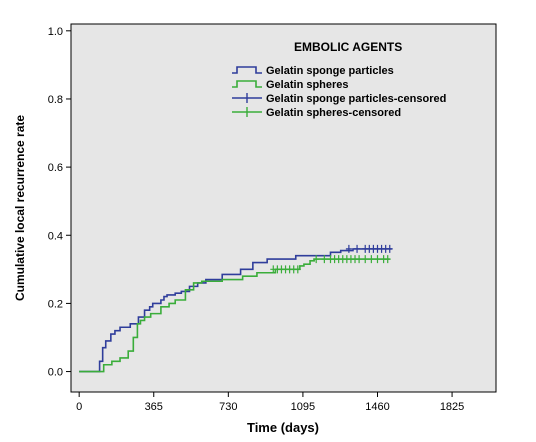 The image size is (536, 442). What do you see at coordinates (55, 32) in the screenshot?
I see `y-tick-label: 1.0` at bounding box center [55, 32].